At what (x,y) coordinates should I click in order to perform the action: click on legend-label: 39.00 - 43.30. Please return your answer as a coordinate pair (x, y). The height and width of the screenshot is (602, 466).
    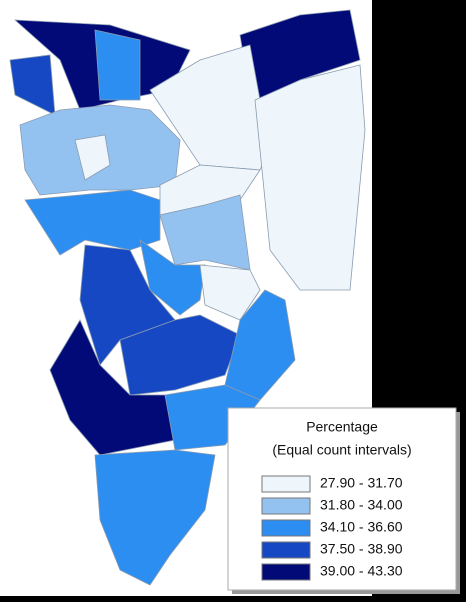
    Looking at the image, I should click on (361, 571).